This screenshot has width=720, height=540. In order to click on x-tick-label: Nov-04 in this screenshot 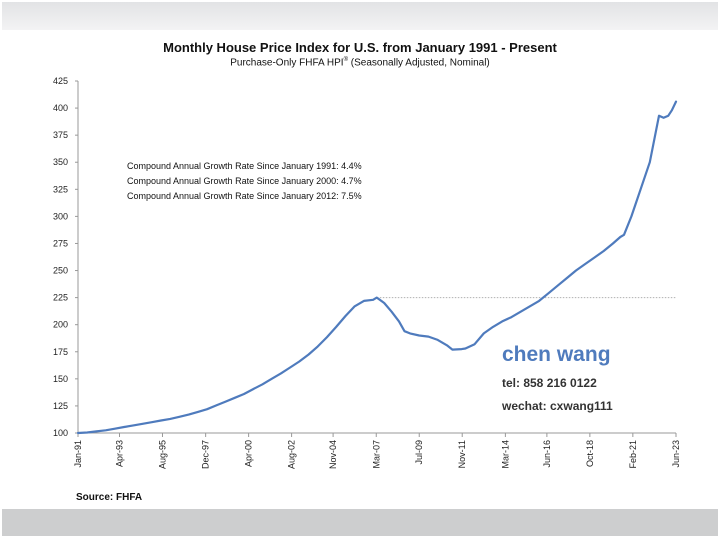, I will do `click(333, 454)`.